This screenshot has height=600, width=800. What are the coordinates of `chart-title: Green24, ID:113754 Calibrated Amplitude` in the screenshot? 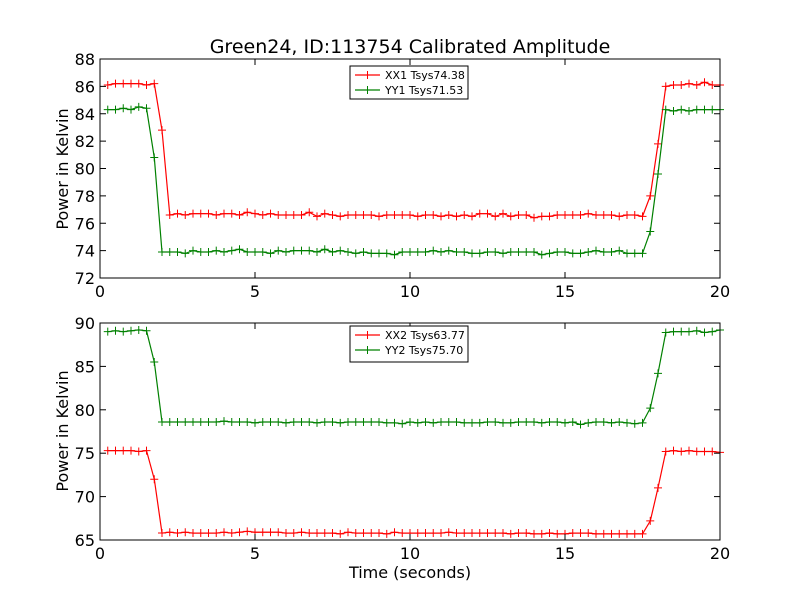 It's located at (410, 47).